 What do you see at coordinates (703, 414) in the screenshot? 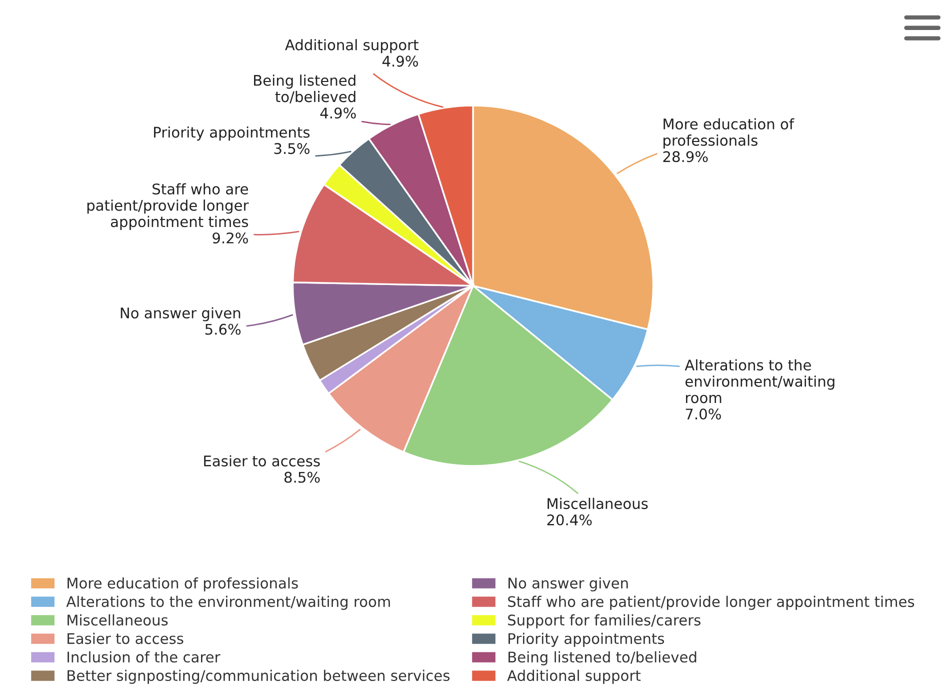
I see `data-label: 7.0%` at bounding box center [703, 414].